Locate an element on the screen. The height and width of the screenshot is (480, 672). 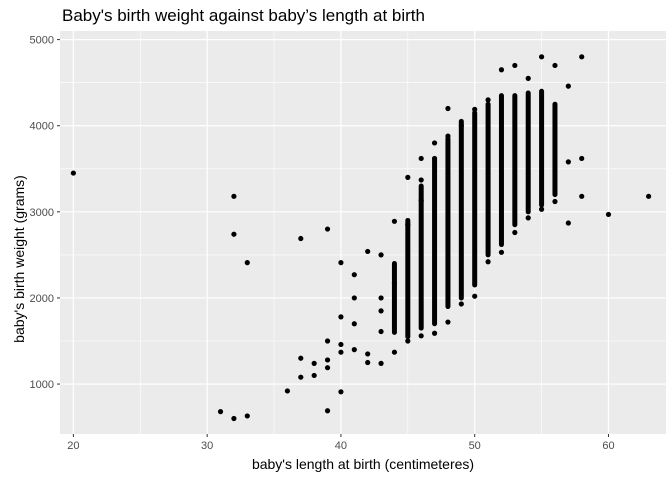
x-tick-label: 50 is located at coordinates (475, 446).